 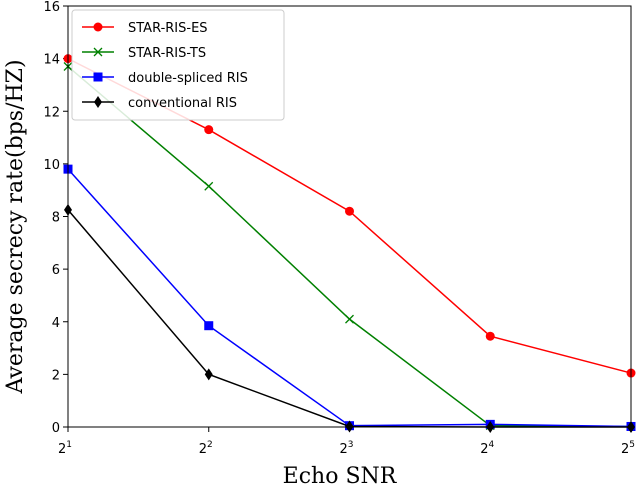 I want to click on y-tick-label: 8, so click(x=56, y=218).